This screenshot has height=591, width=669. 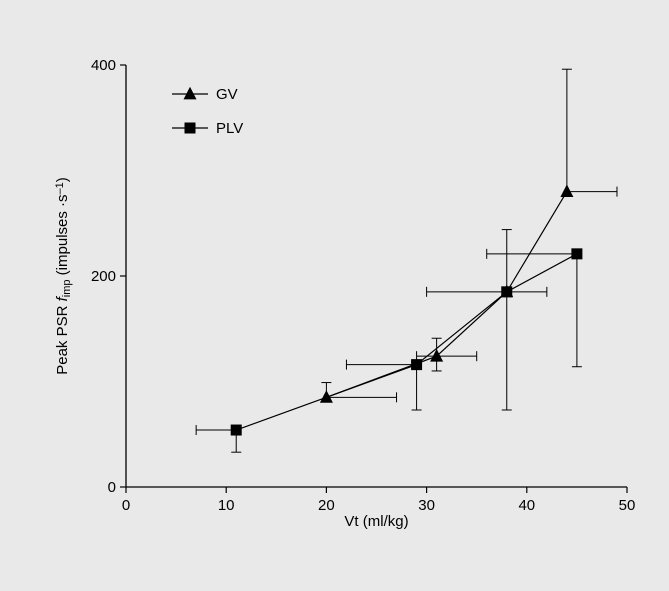 I want to click on y-tick-label: 0, so click(x=112, y=487).